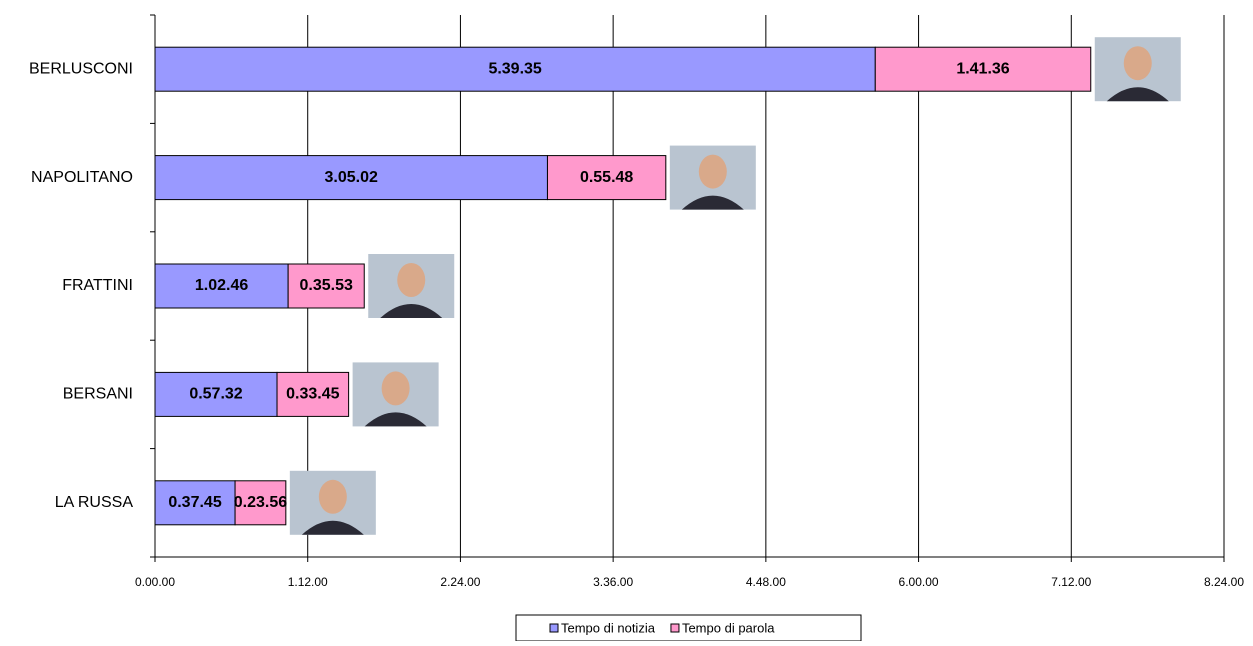  I want to click on legend-label: Tempo di notizia, so click(608, 627).